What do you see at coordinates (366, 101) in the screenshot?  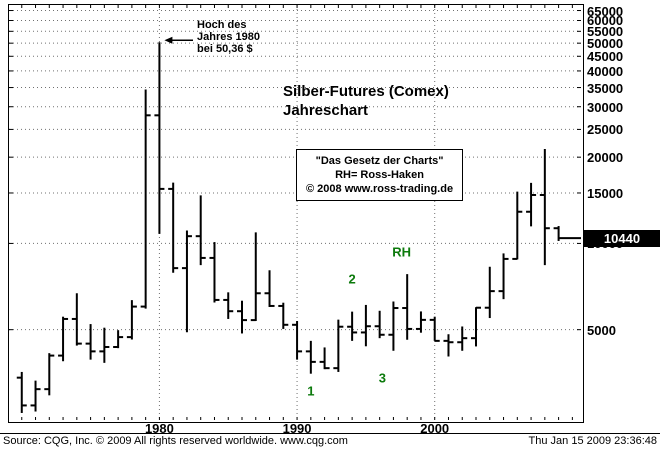 I see `chart-title: Silber-Futures (Comex) Jahreschart` at bounding box center [366, 101].